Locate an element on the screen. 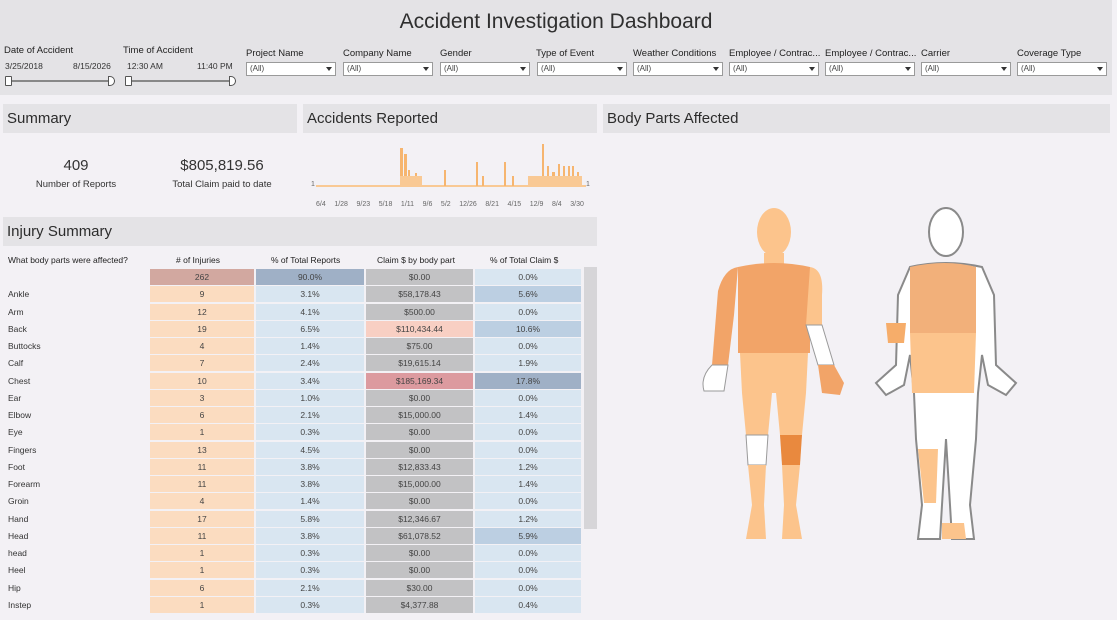  table-cell-claim: $110,434.44 is located at coordinates (419, 328).